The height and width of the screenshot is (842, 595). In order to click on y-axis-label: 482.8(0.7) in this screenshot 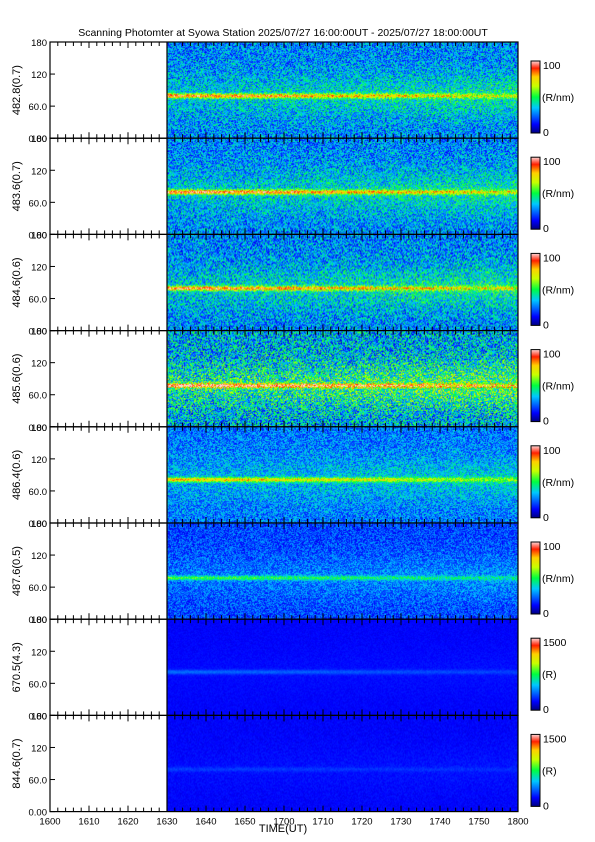, I will do `click(17, 90)`.